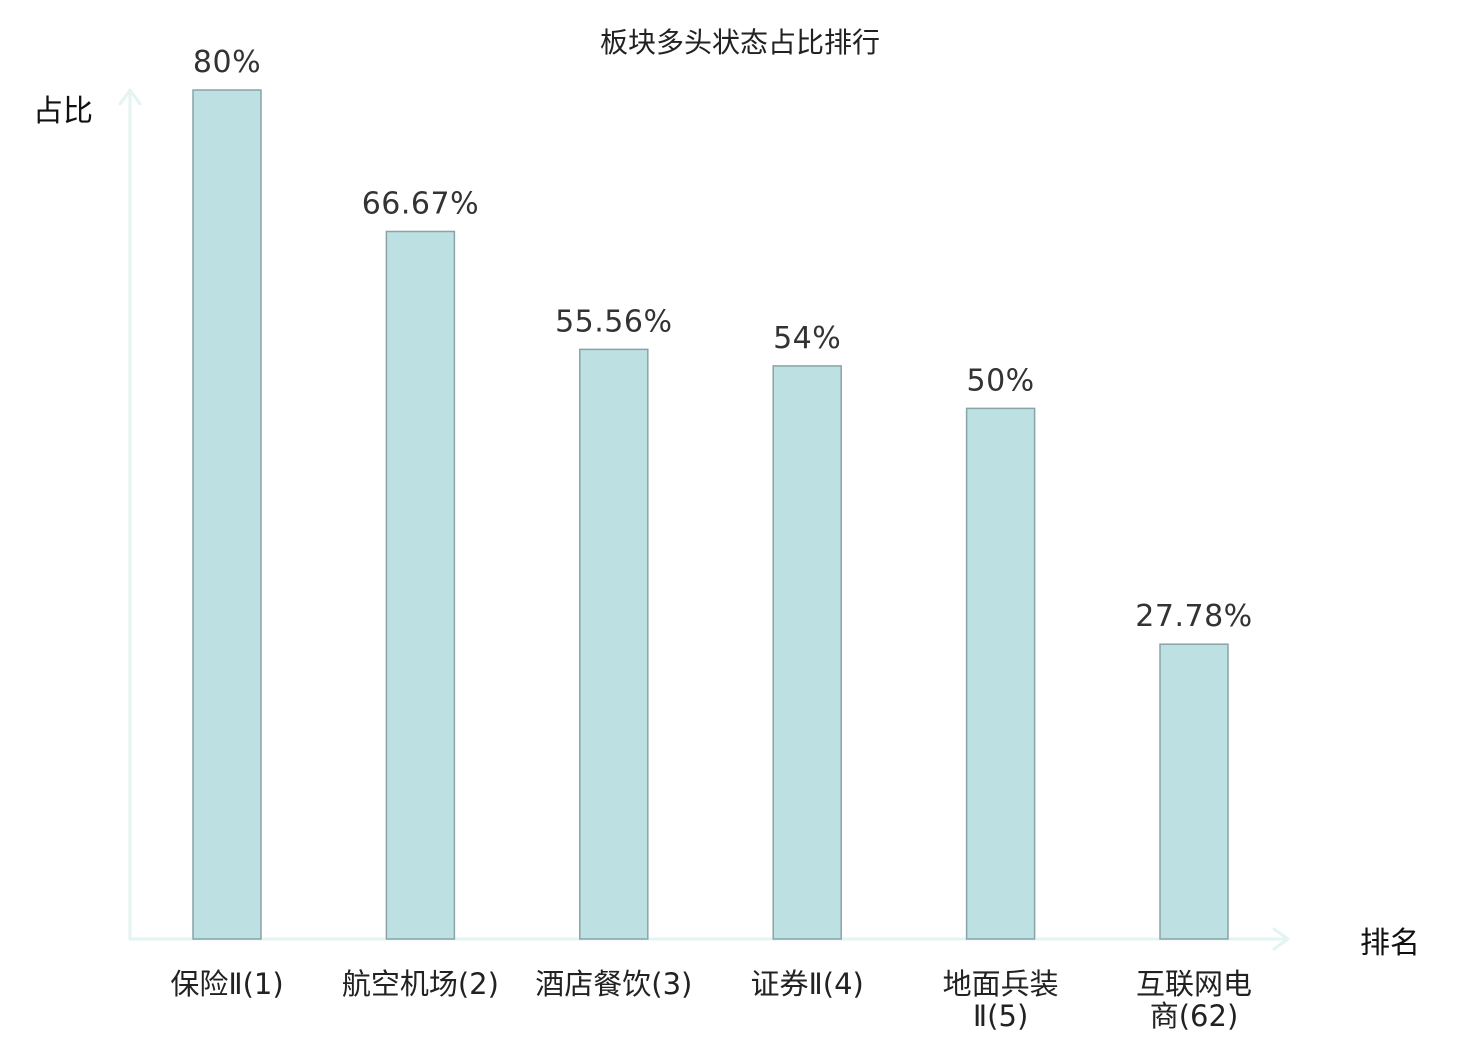 The image size is (1480, 1040). What do you see at coordinates (1281, 939) in the screenshot?
I see `x-axis-arrow` at bounding box center [1281, 939].